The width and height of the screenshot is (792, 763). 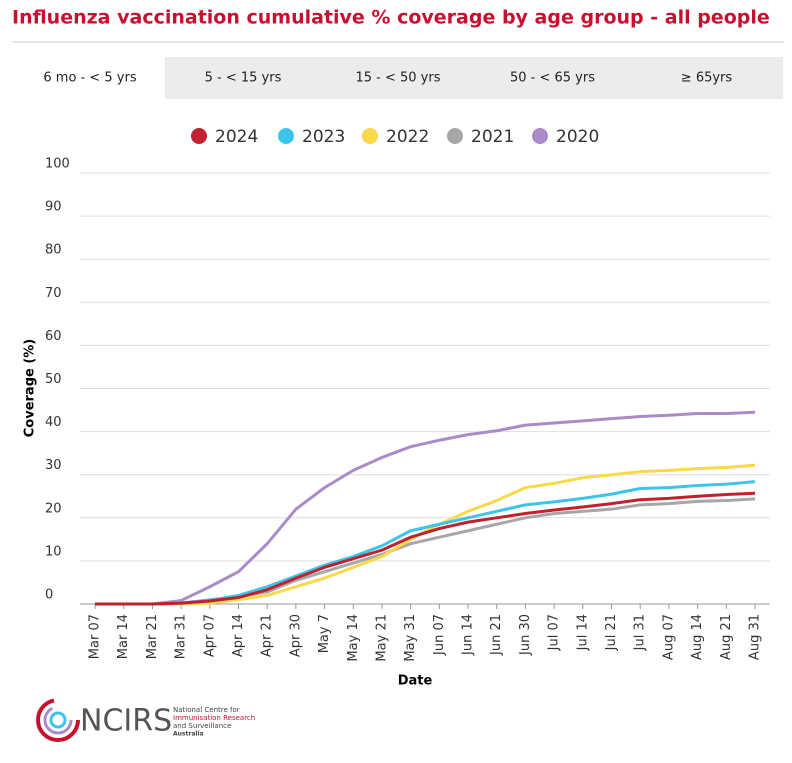 What do you see at coordinates (407, 137) in the screenshot?
I see `legend-label: 2022` at bounding box center [407, 137].